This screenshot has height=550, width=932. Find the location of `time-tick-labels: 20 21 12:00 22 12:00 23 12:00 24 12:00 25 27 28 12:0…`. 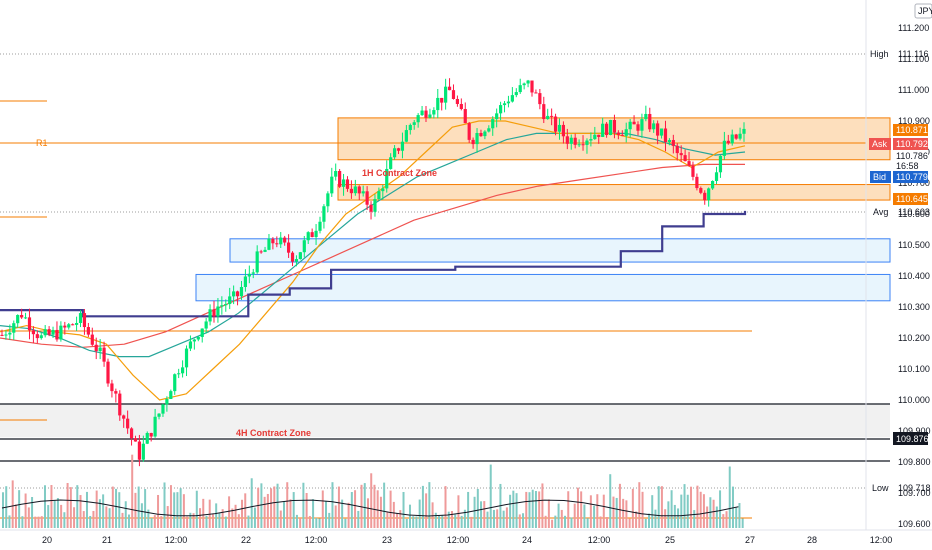

time-tick-labels: 20 21 12:00 22 12:00 23 12:00 24 12:00 25 27 28 12:0… is located at coordinates (467, 540).